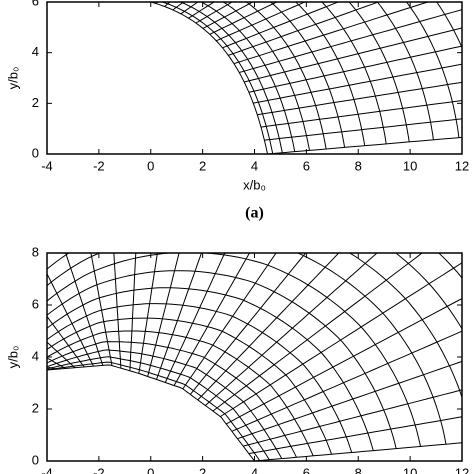 The height and width of the screenshot is (474, 474). Describe the element at coordinates (254, 184) in the screenshot. I see `x-axis-label: x/b₀` at that location.